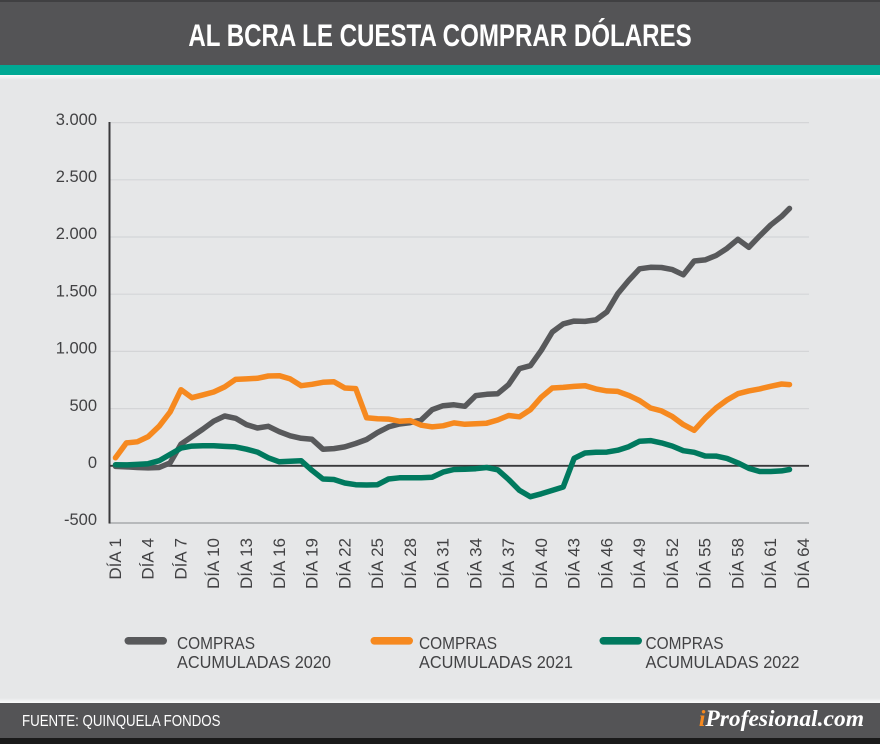 The width and height of the screenshot is (880, 744). What do you see at coordinates (672, 563) in the screenshot?
I see `svg-text: DÍA 52` at bounding box center [672, 563].